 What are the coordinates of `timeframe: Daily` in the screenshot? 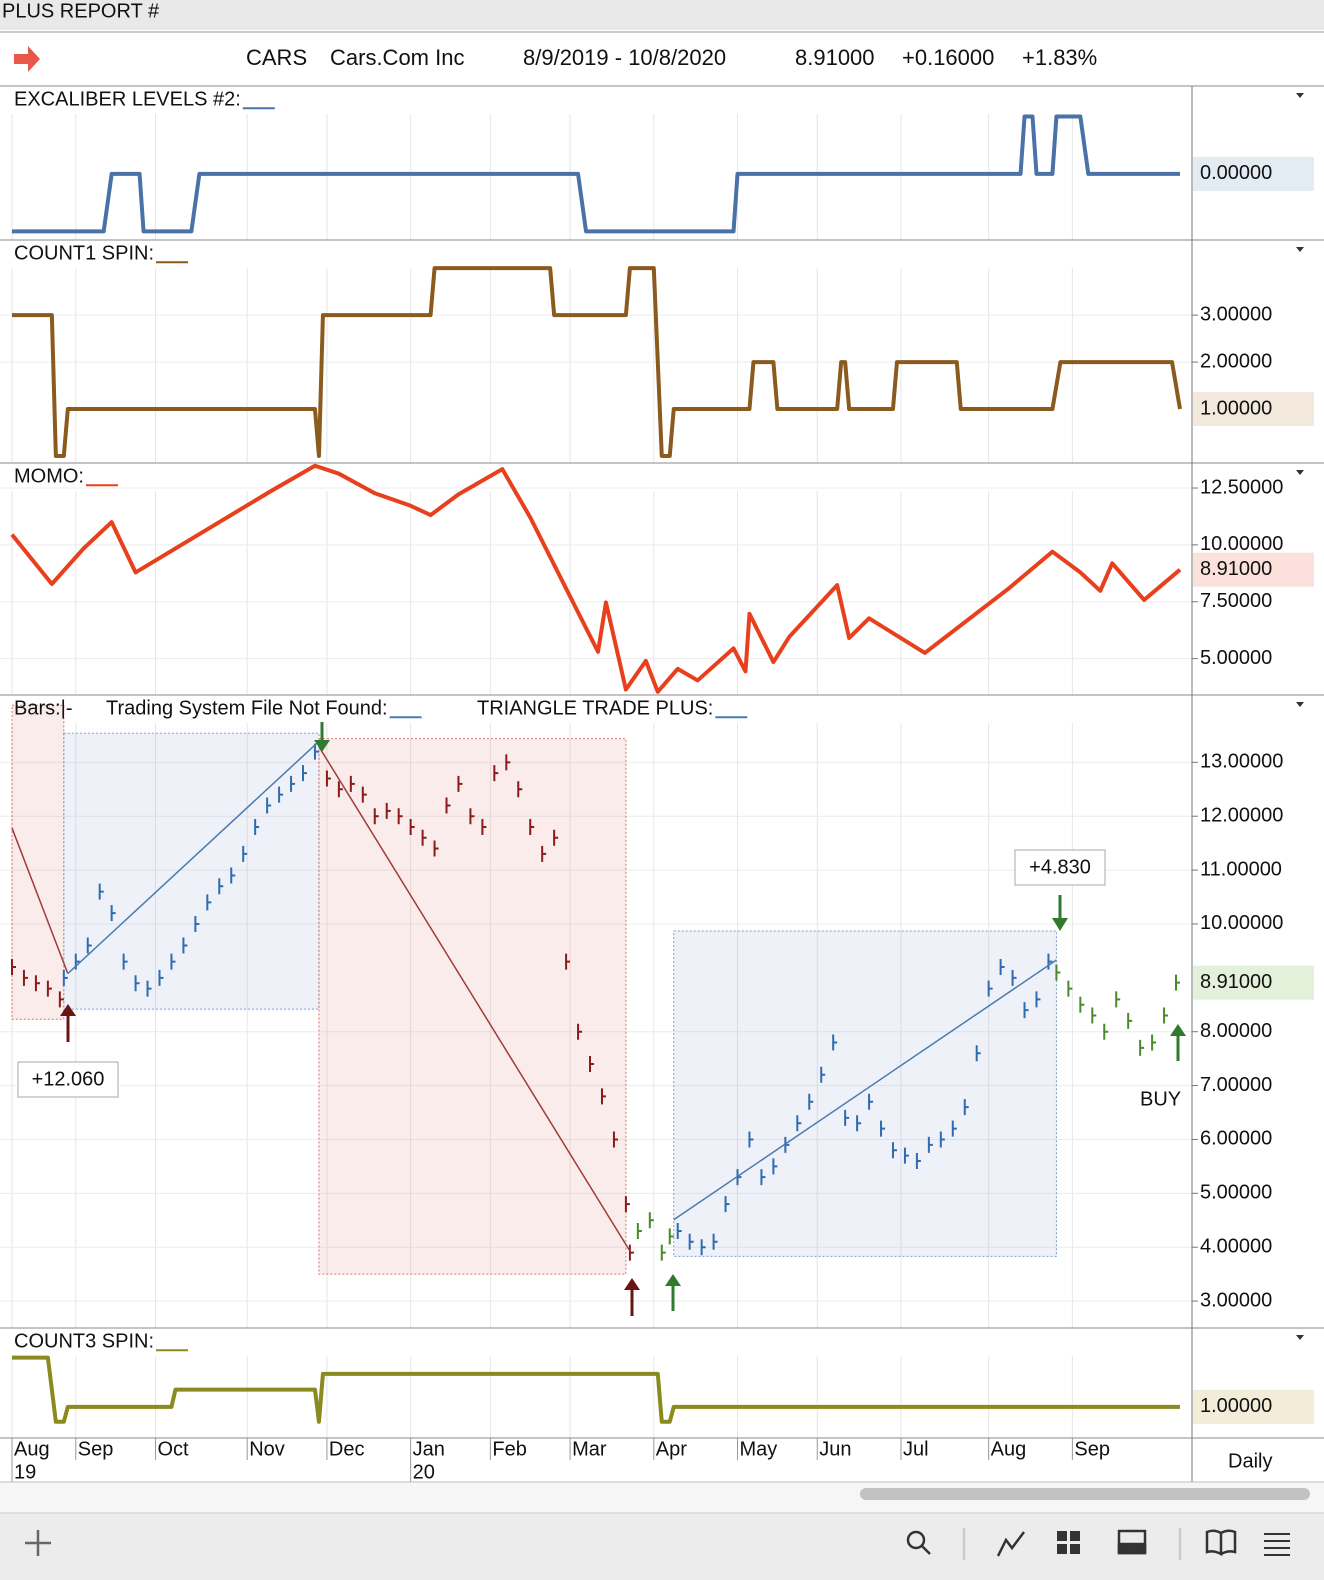 It's located at (1250, 1461).